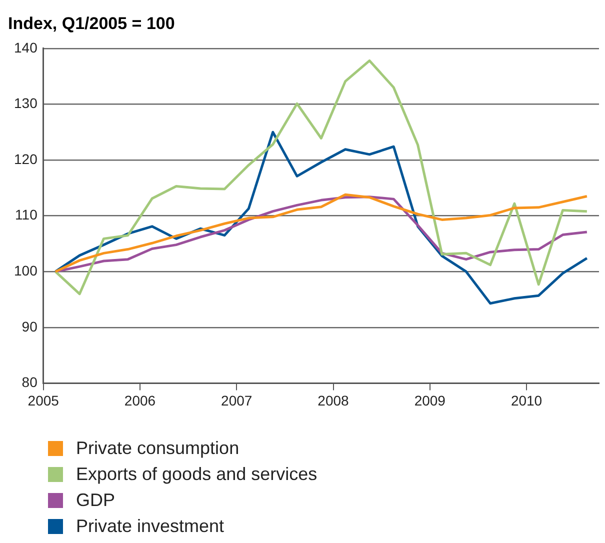 Image resolution: width=605 pixels, height=543 pixels. I want to click on y-tick-label: 100, so click(26, 270).